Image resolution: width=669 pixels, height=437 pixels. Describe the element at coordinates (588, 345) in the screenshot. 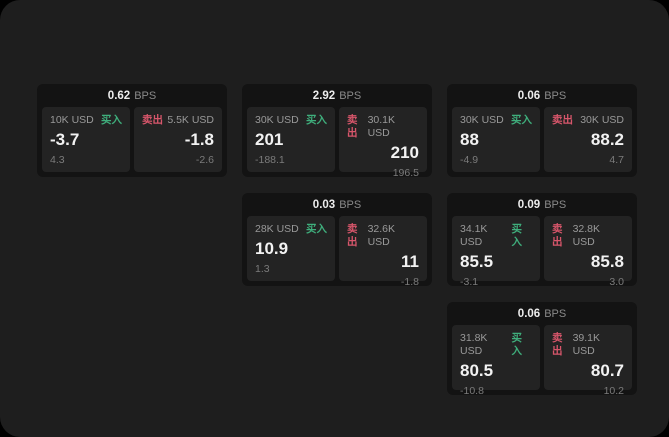

I see `sell-size-row: 卖出 39.1K USD` at that location.